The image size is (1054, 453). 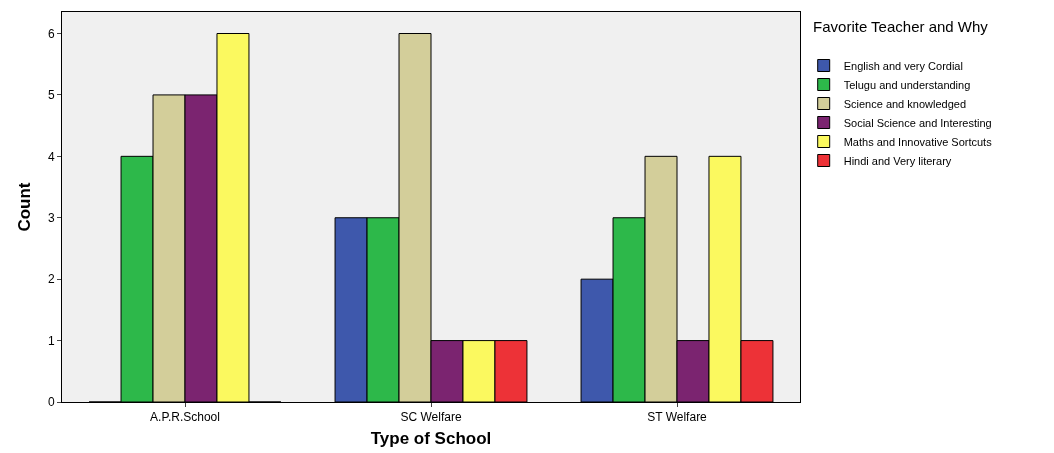 I want to click on x-tick-label: SC Welfare, so click(x=431, y=417).